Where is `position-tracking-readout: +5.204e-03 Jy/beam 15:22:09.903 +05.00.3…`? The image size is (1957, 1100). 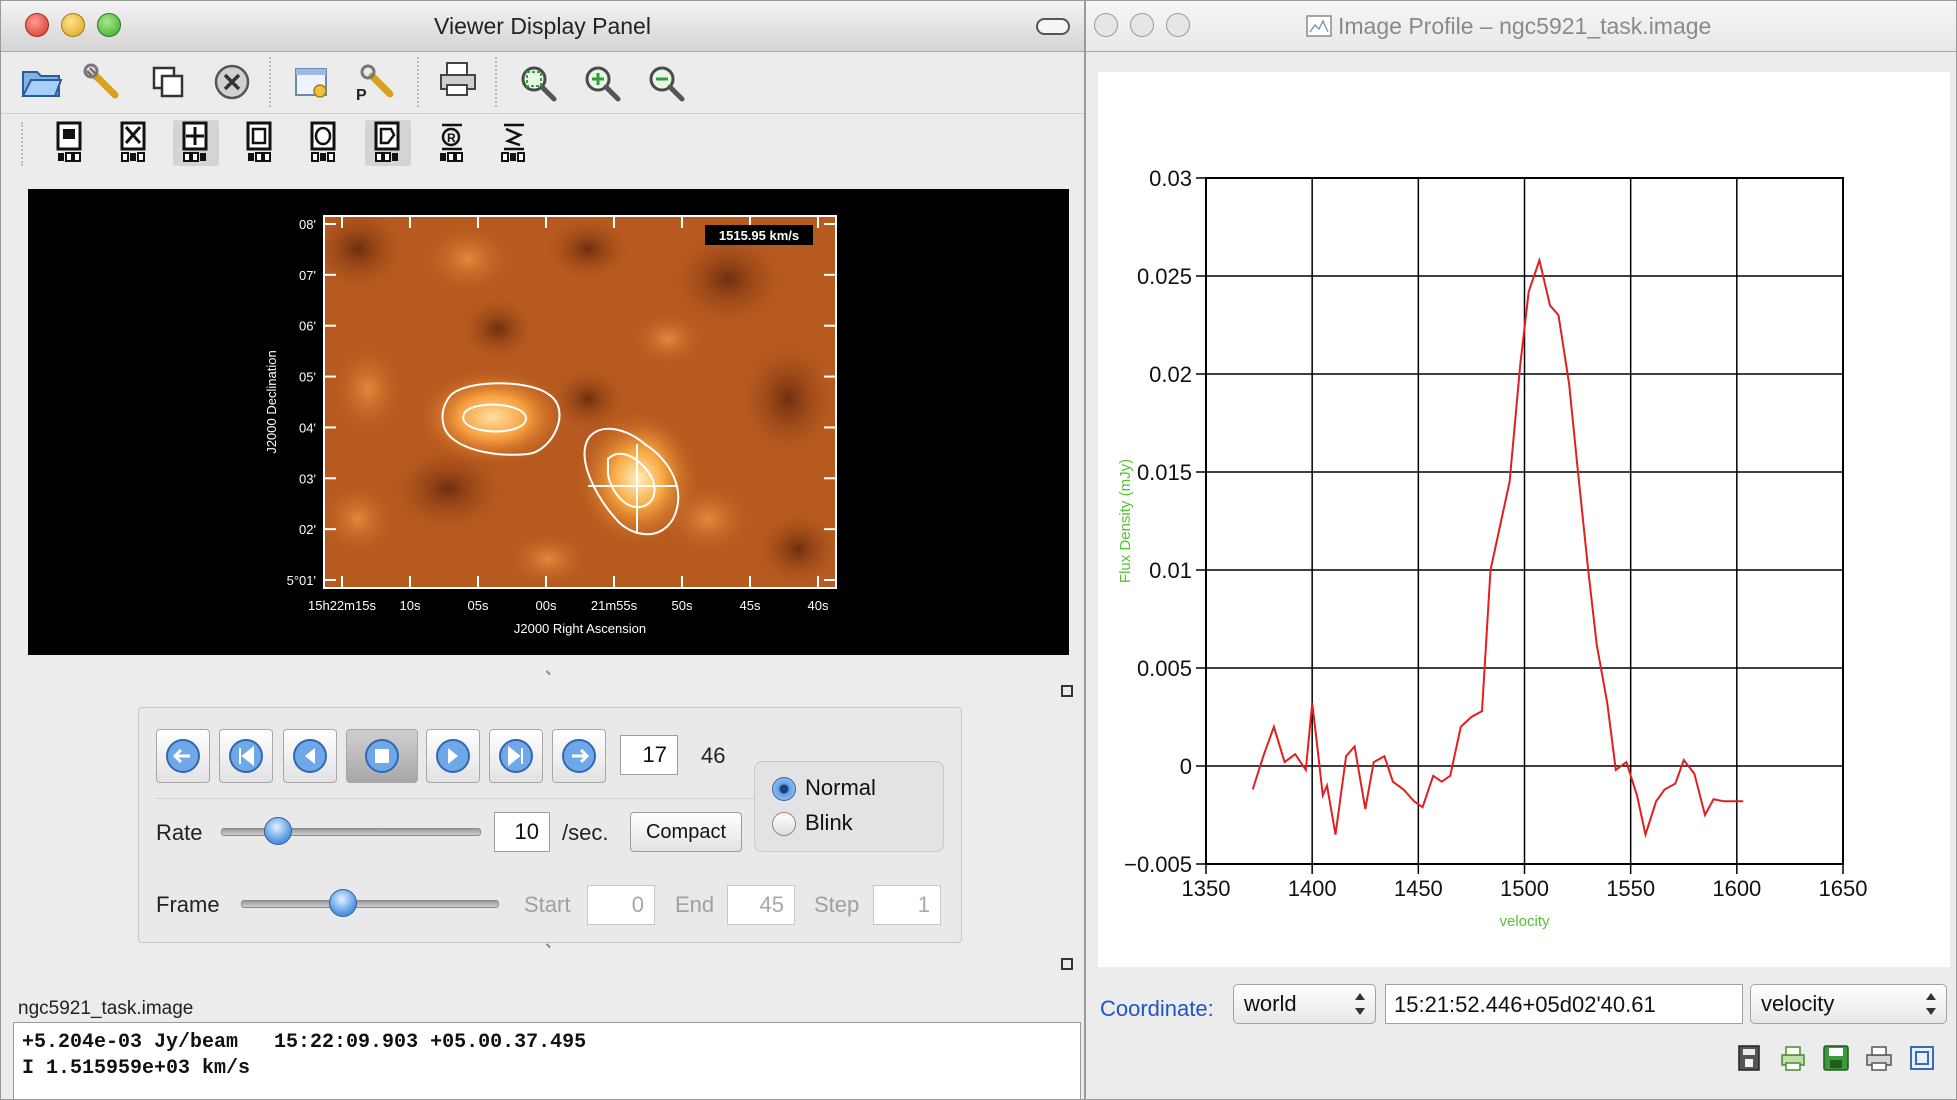 position-tracking-readout: +5.204e-03 Jy/beam 15:22:09.903 +05.00.3… is located at coordinates (547, 1060).